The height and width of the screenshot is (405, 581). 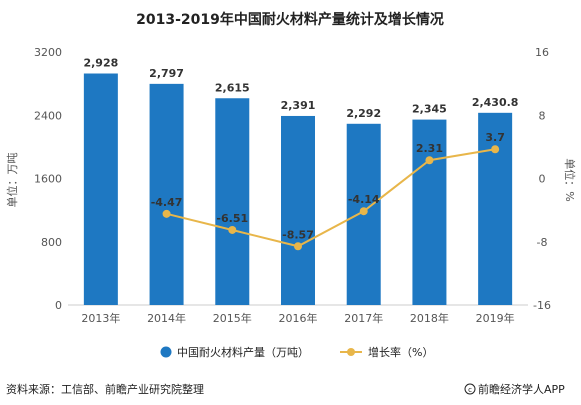 I want to click on y2-tick-label: 0, so click(x=542, y=179).